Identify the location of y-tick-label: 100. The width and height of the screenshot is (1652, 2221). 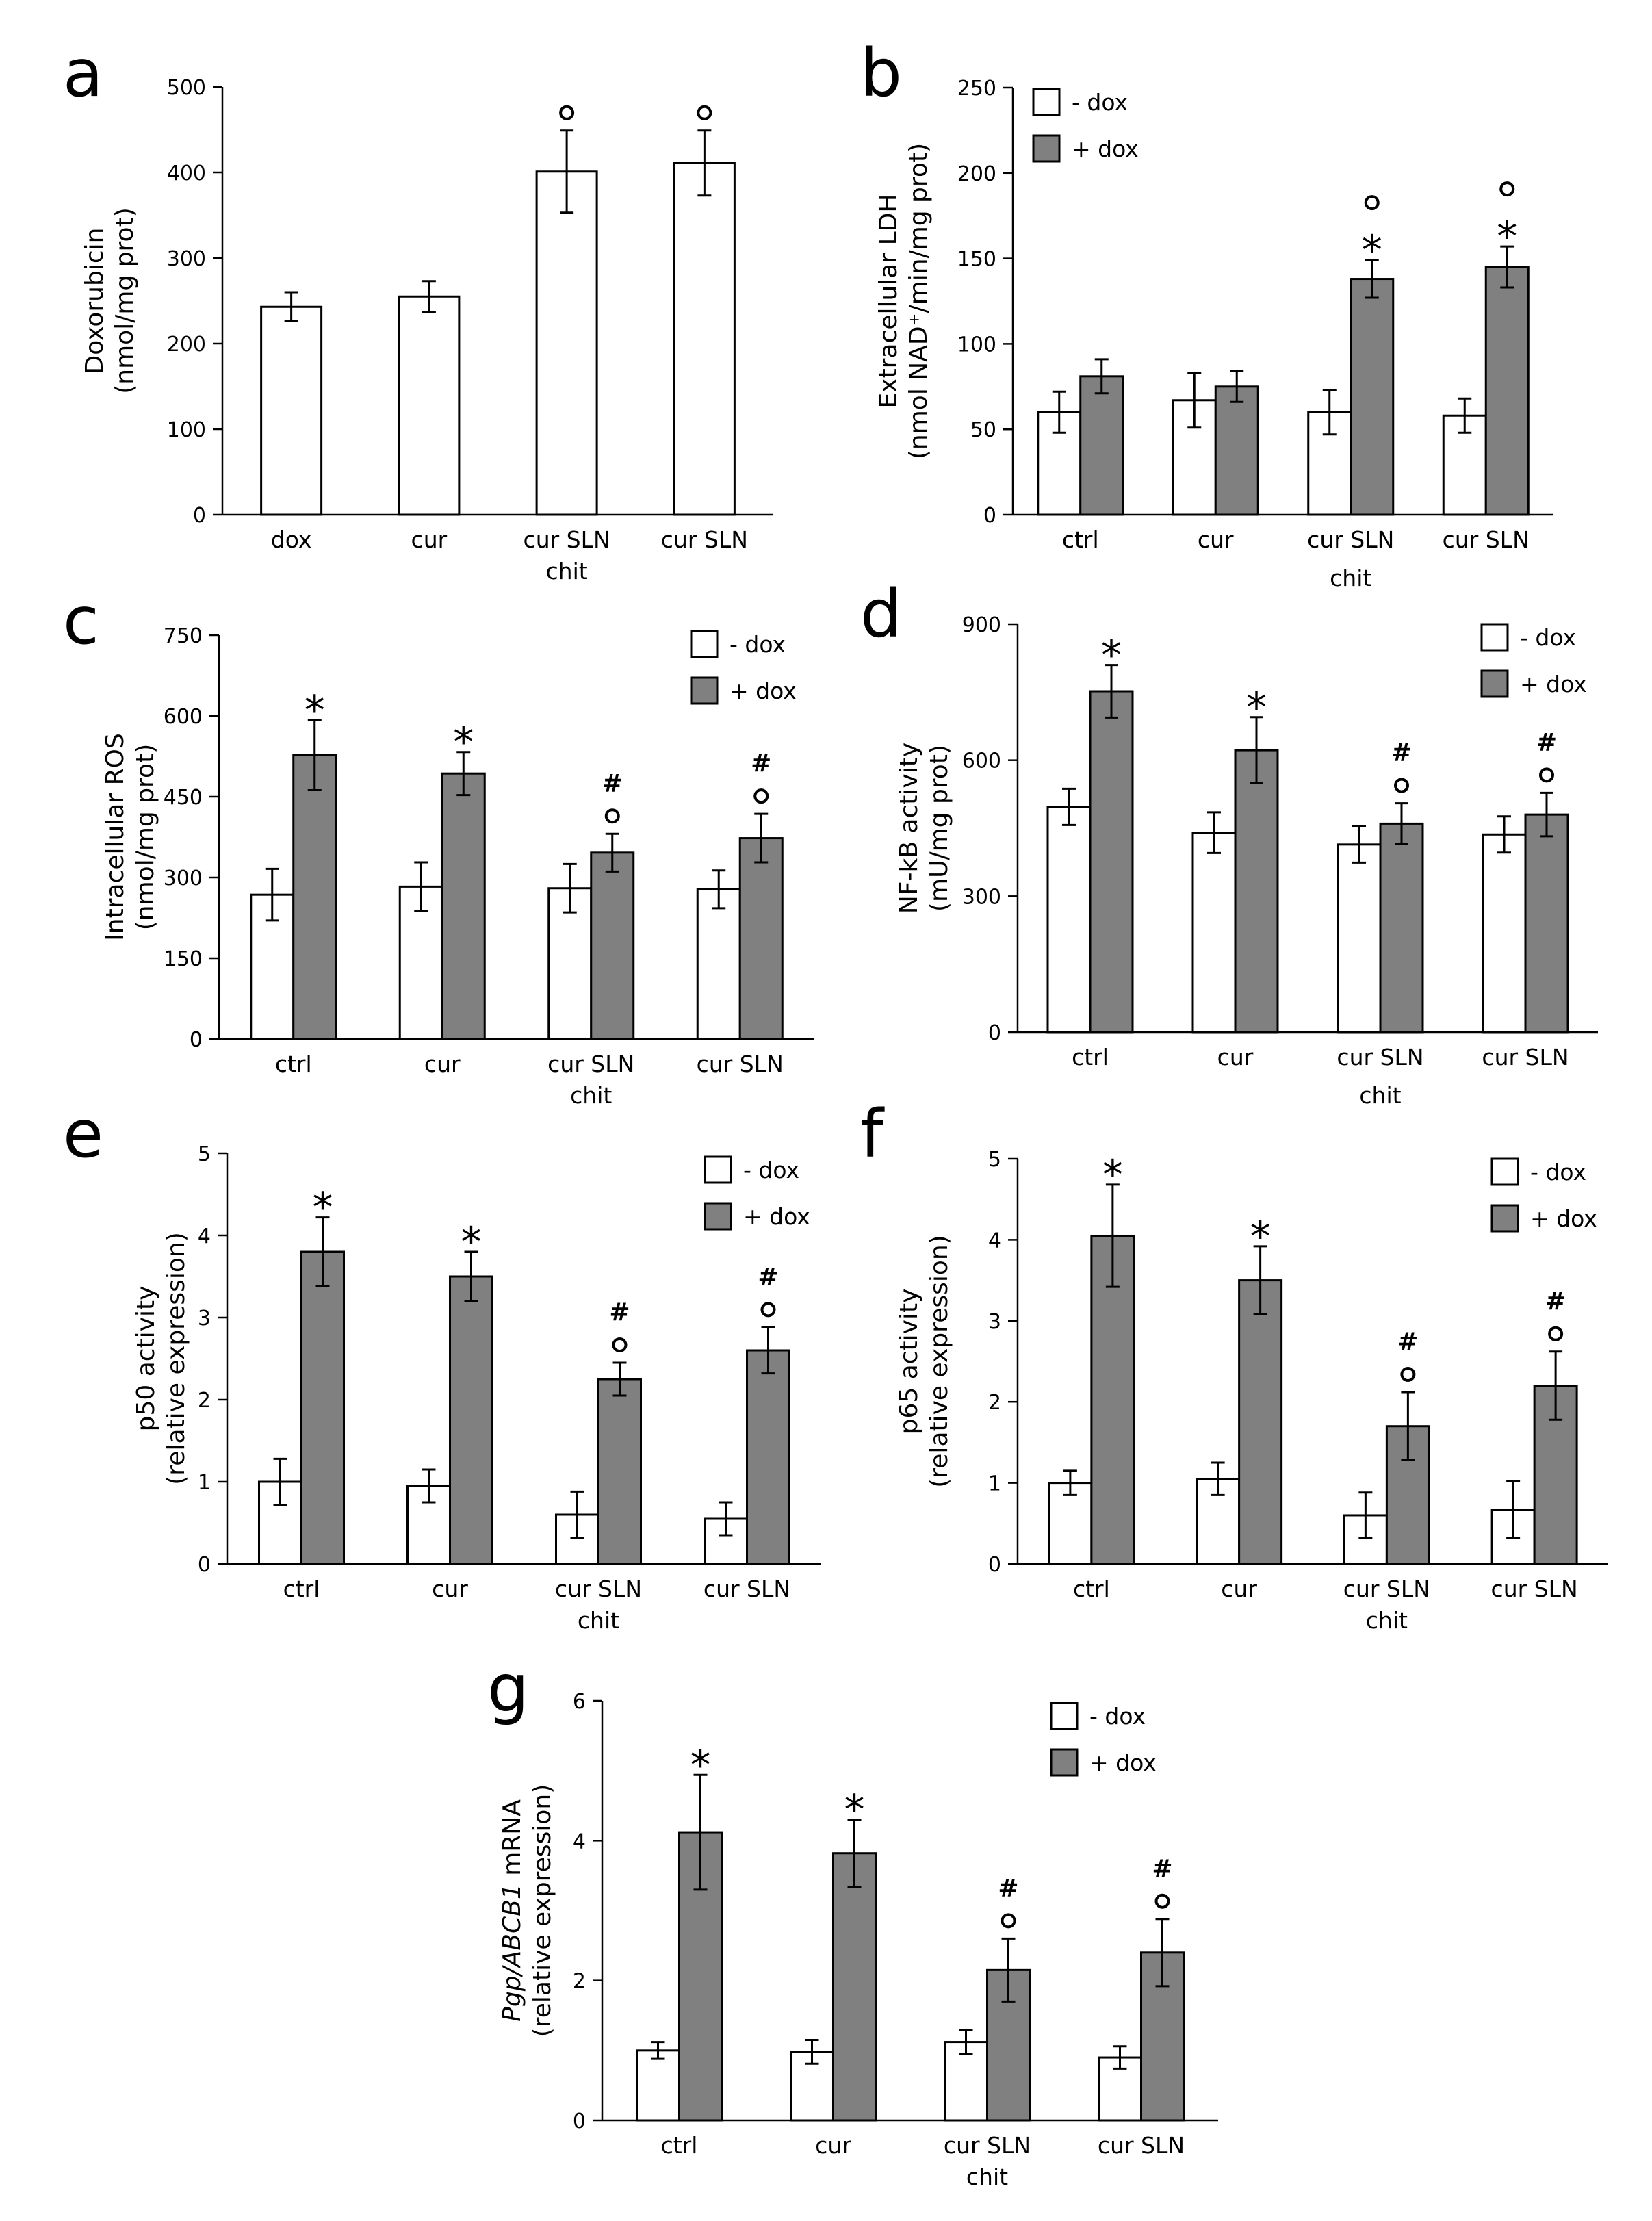
(977, 345).